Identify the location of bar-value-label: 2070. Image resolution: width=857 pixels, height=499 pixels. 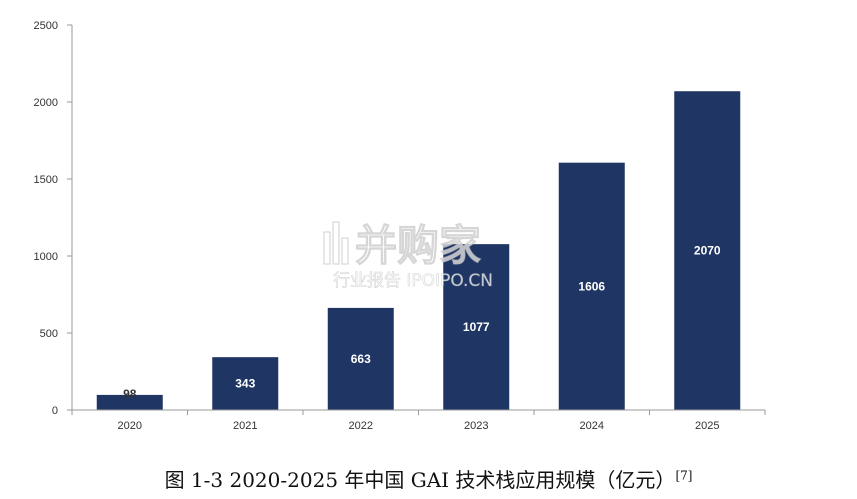
(707, 251).